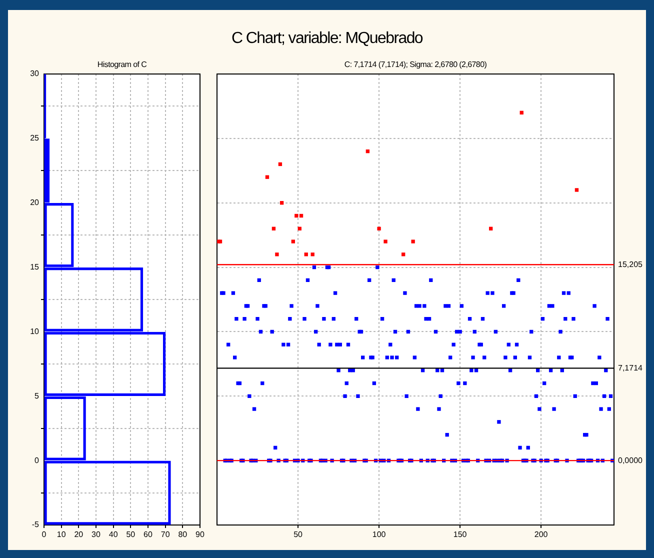 The height and width of the screenshot is (558, 654). Describe the element at coordinates (200, 535) in the screenshot. I see `x-tick-label: 90` at that location.